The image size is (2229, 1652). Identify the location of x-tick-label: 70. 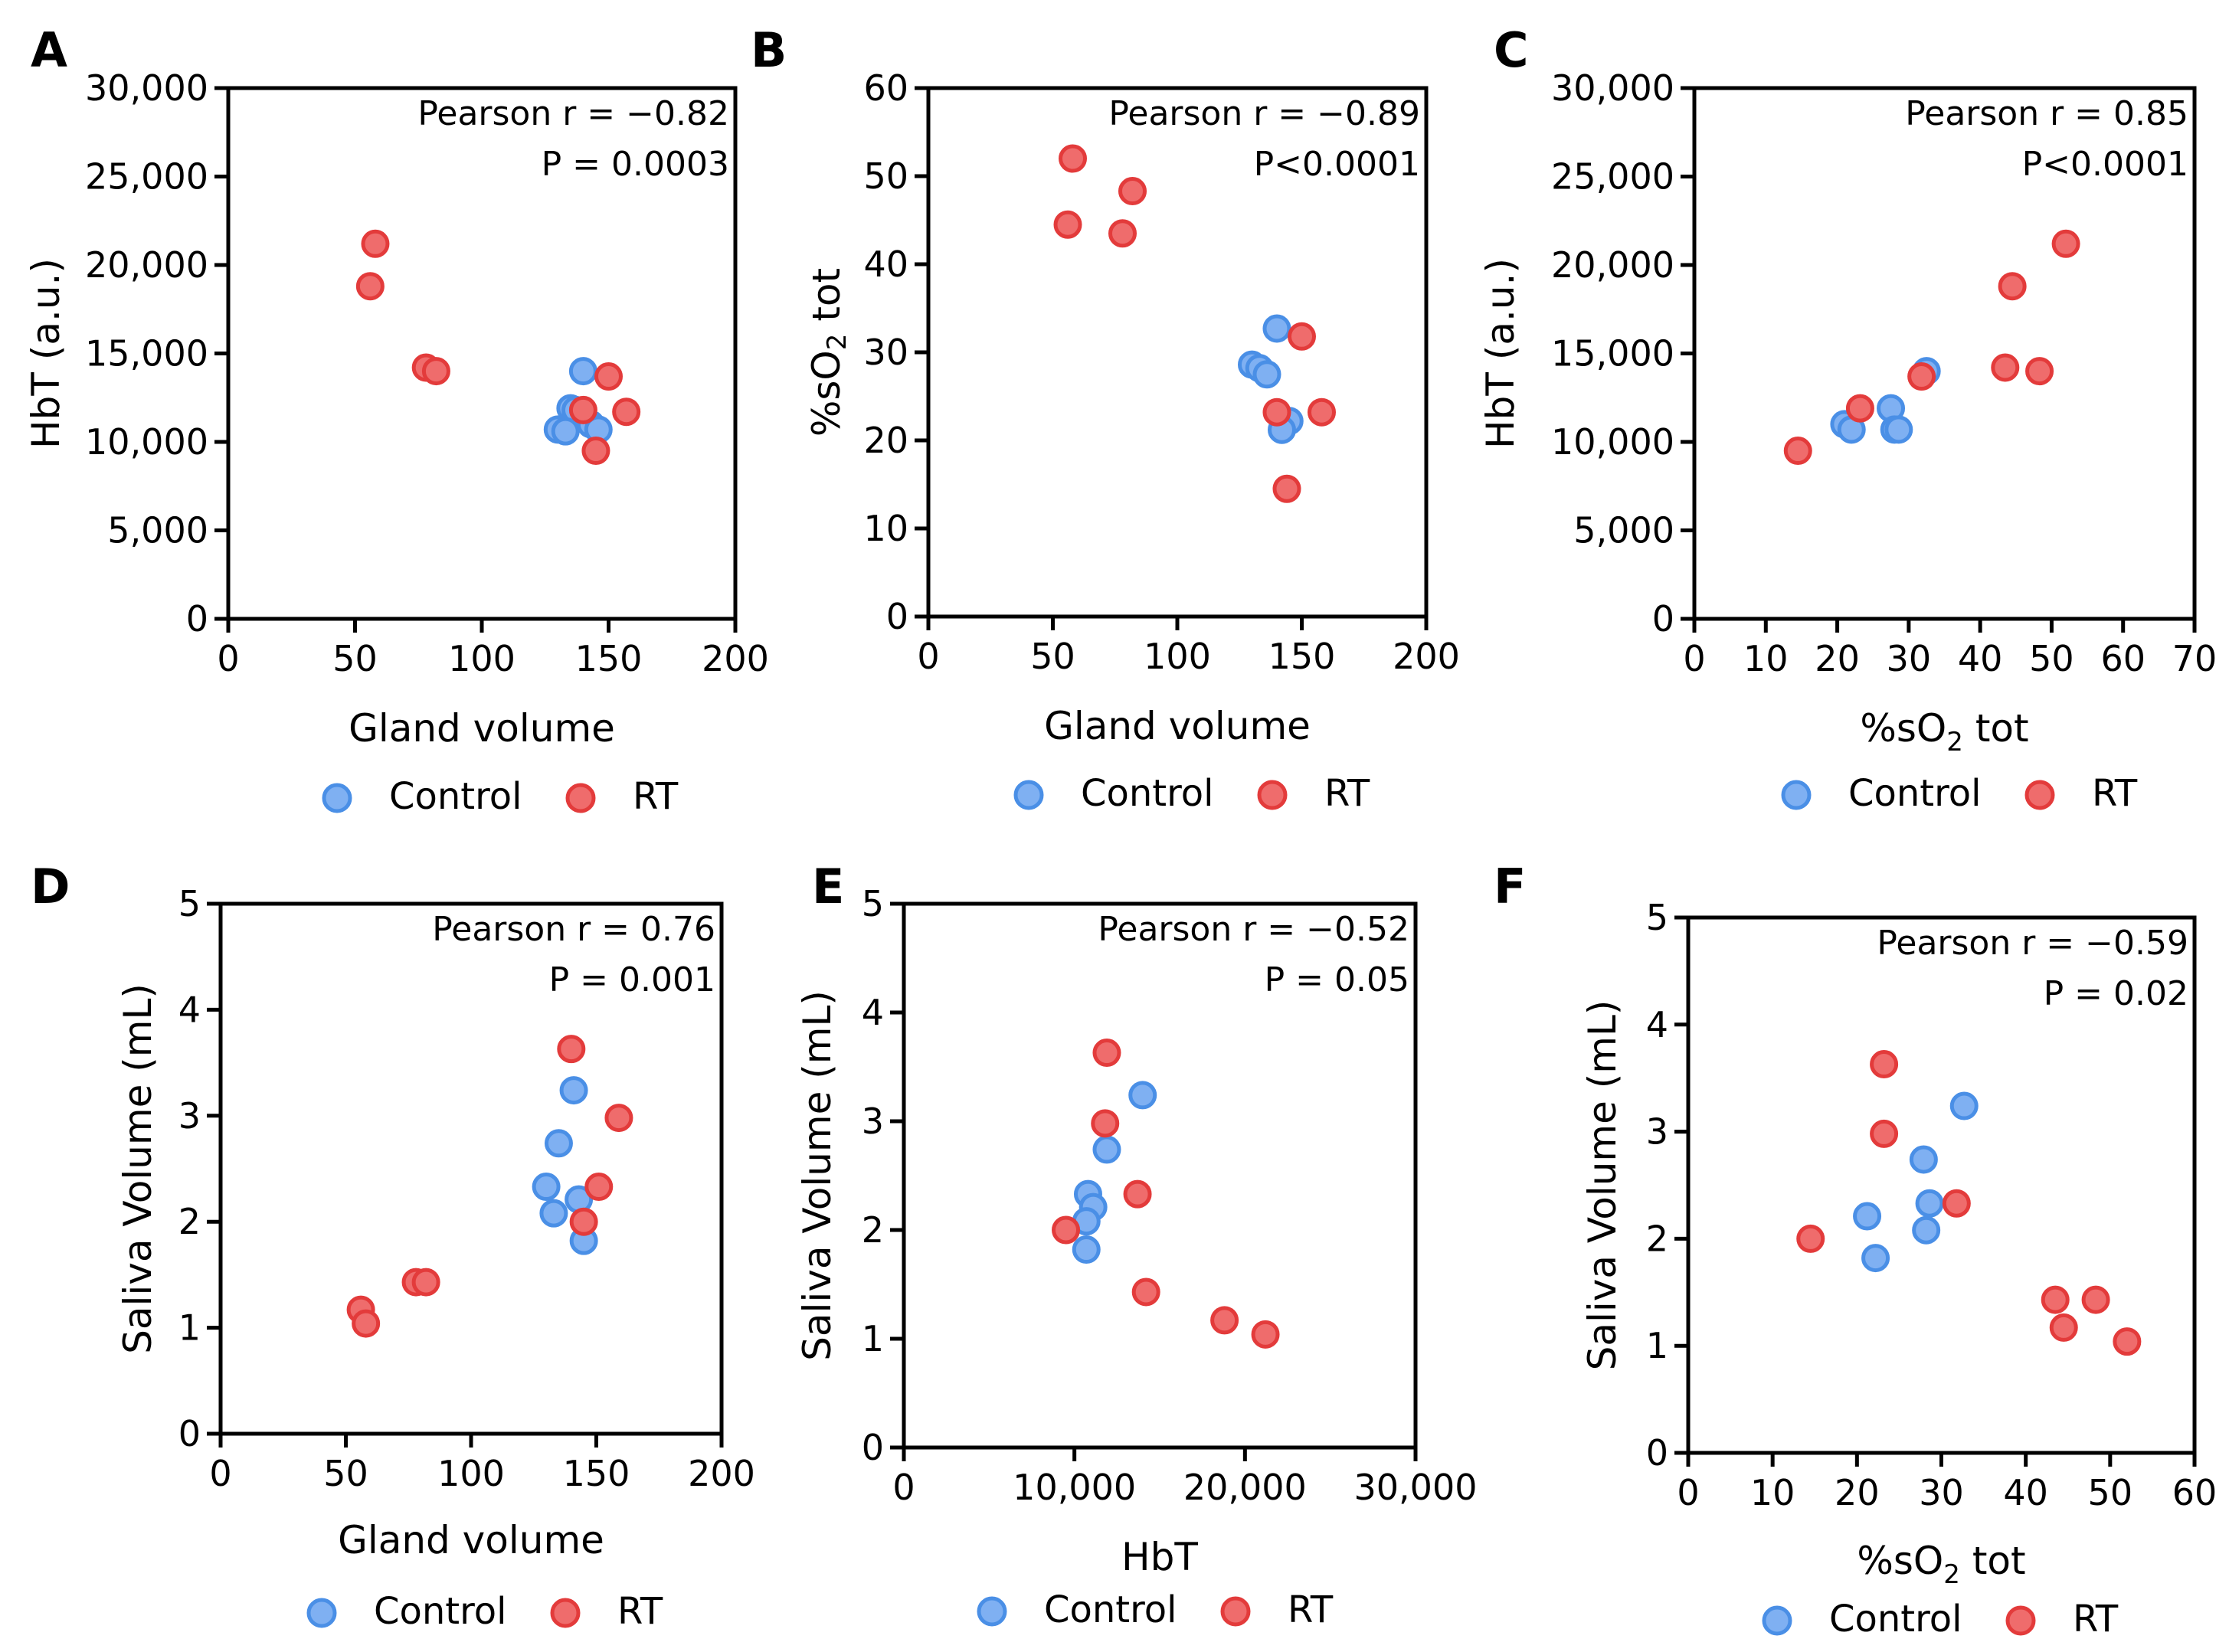
(2195, 658).